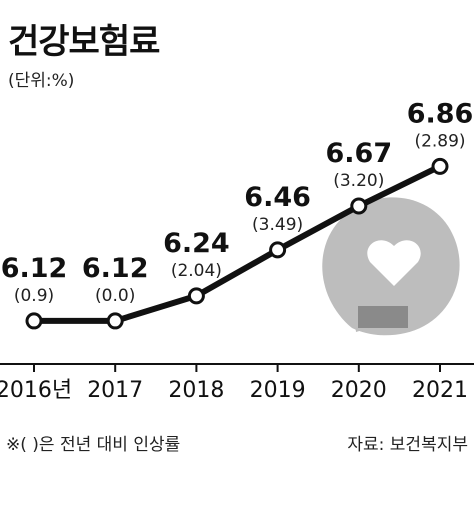 This screenshot has height=519, width=474. Describe the element at coordinates (440, 390) in the screenshot. I see `x-tick-label: 2021` at that location.